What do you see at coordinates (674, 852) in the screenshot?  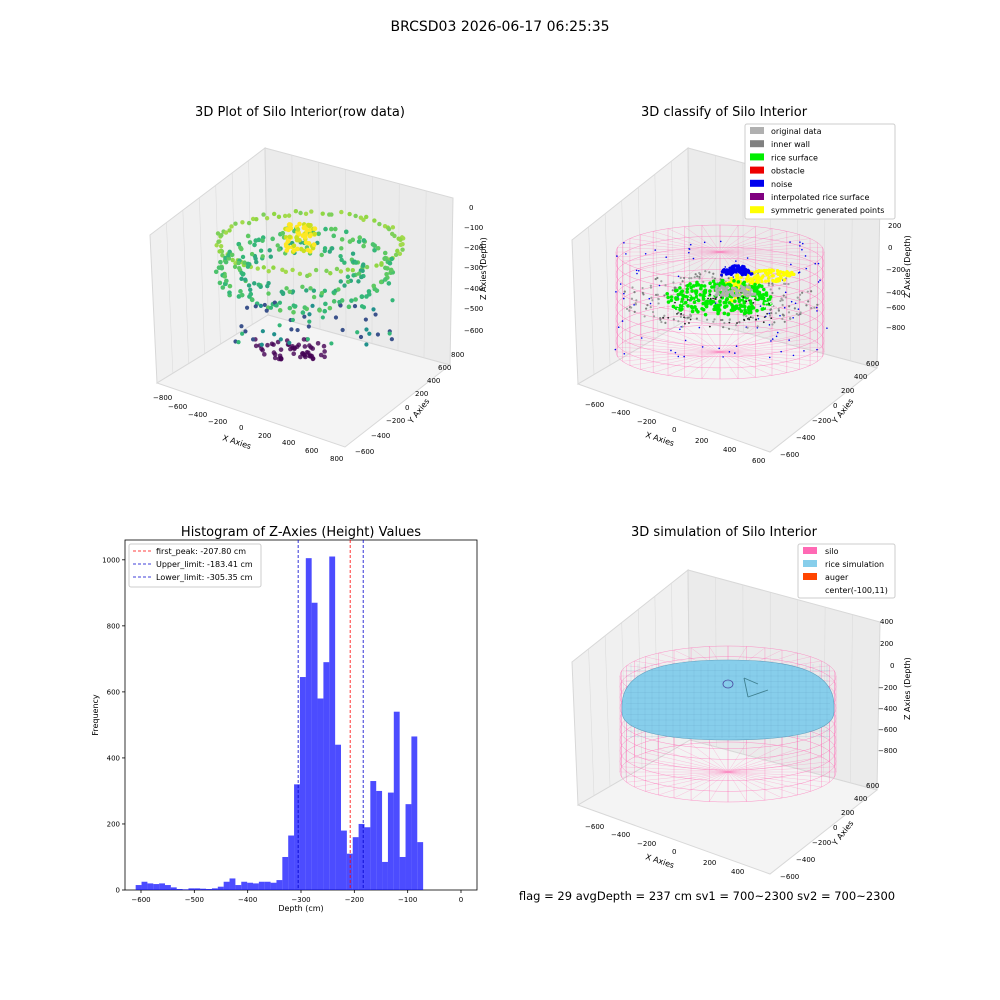 I see `sim-xtick: 0` at bounding box center [674, 852].